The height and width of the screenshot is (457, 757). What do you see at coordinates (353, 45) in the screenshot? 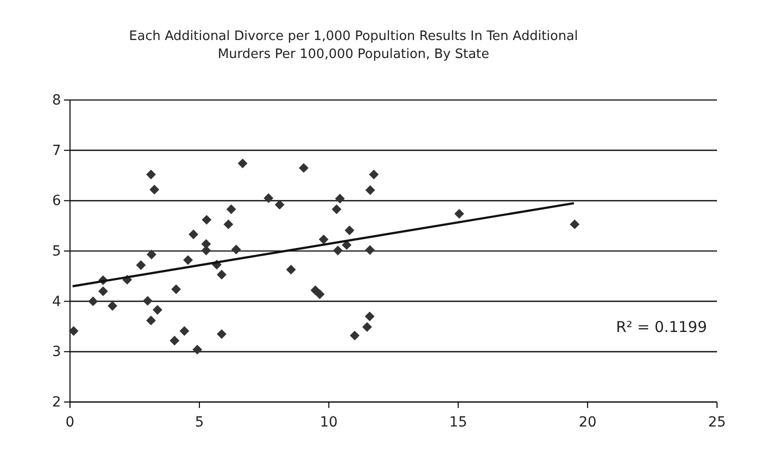
I see `chart-title: Each Additional Divorce per 1,000 Popultion Results In Ten Additional Murders Per 100,000 Population, By State` at bounding box center [353, 45].